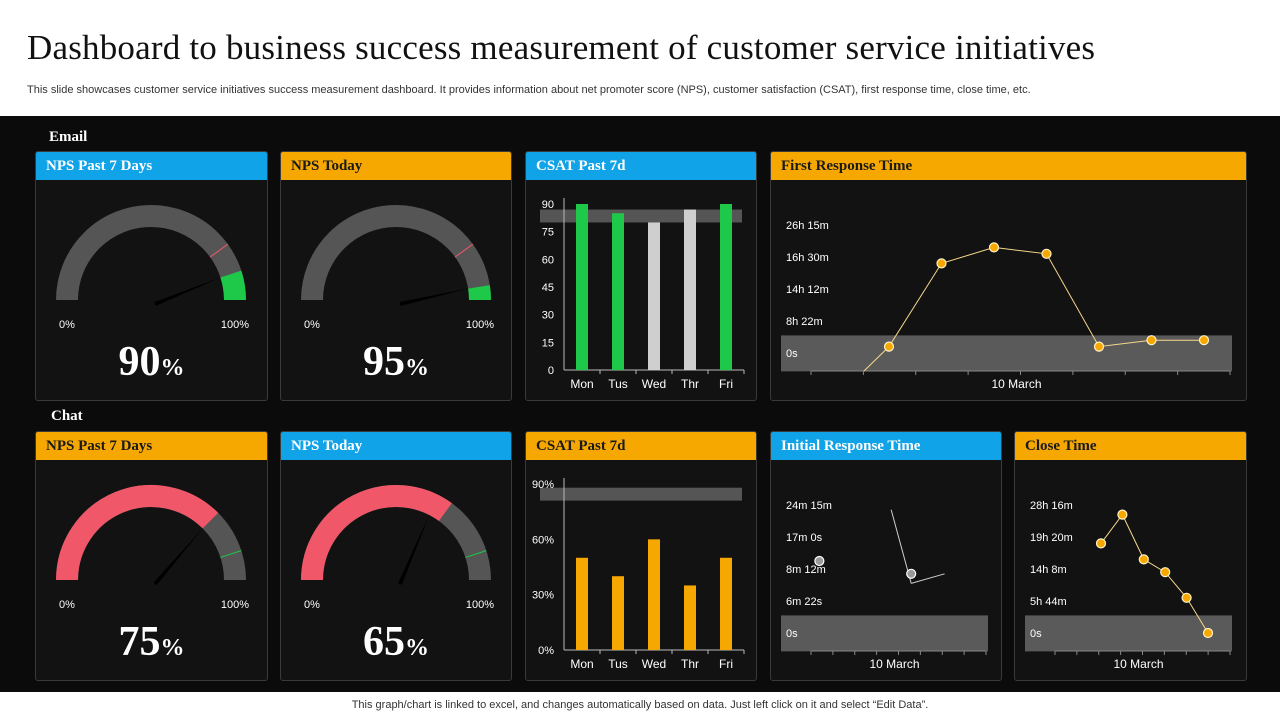  I want to click on x-tick-label: Fri, so click(726, 384).